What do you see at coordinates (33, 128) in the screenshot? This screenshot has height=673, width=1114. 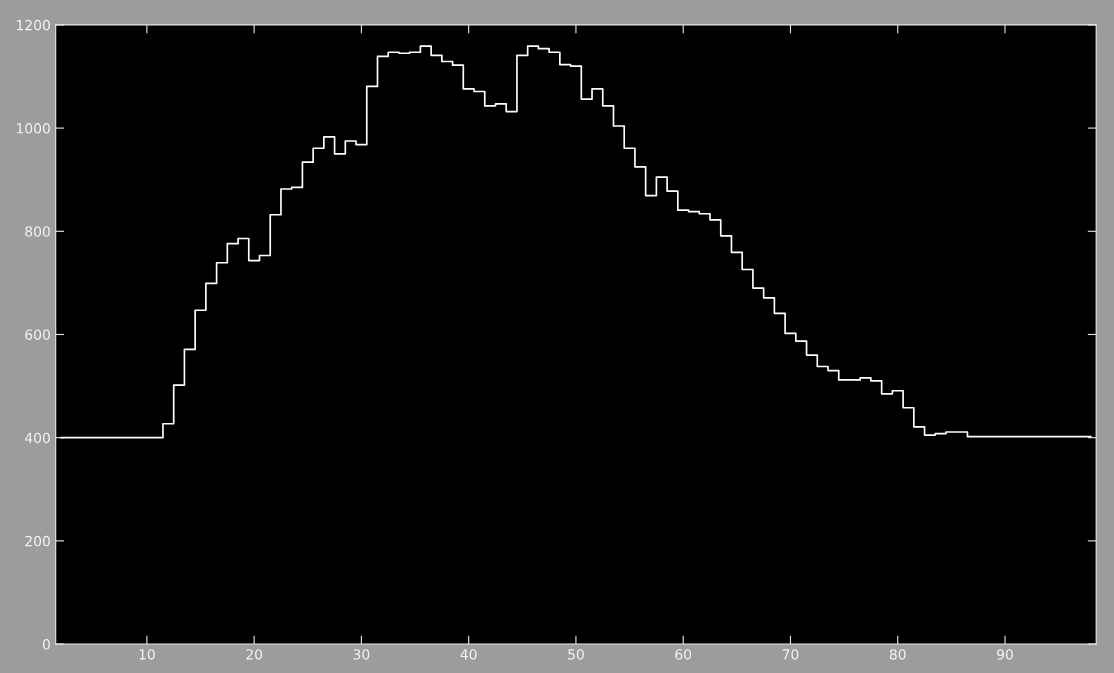 I see `y-tick-label: 1000` at bounding box center [33, 128].